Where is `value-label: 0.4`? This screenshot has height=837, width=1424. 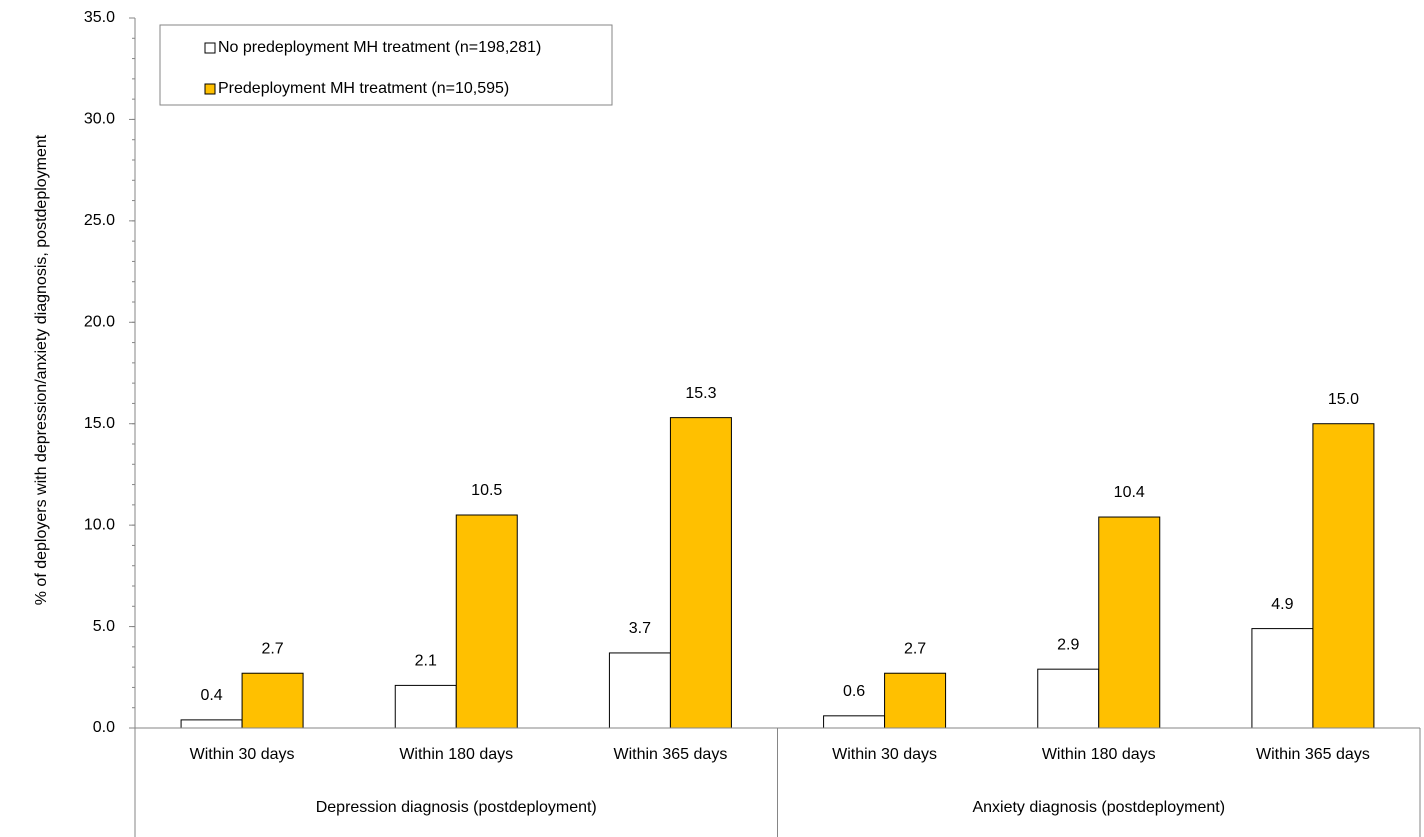
value-label: 0.4 is located at coordinates (211, 695).